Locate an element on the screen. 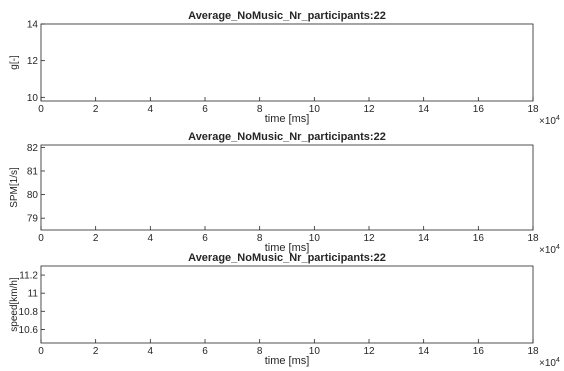 The height and width of the screenshot is (371, 564). y-tick-label: 79 is located at coordinates (33, 219).